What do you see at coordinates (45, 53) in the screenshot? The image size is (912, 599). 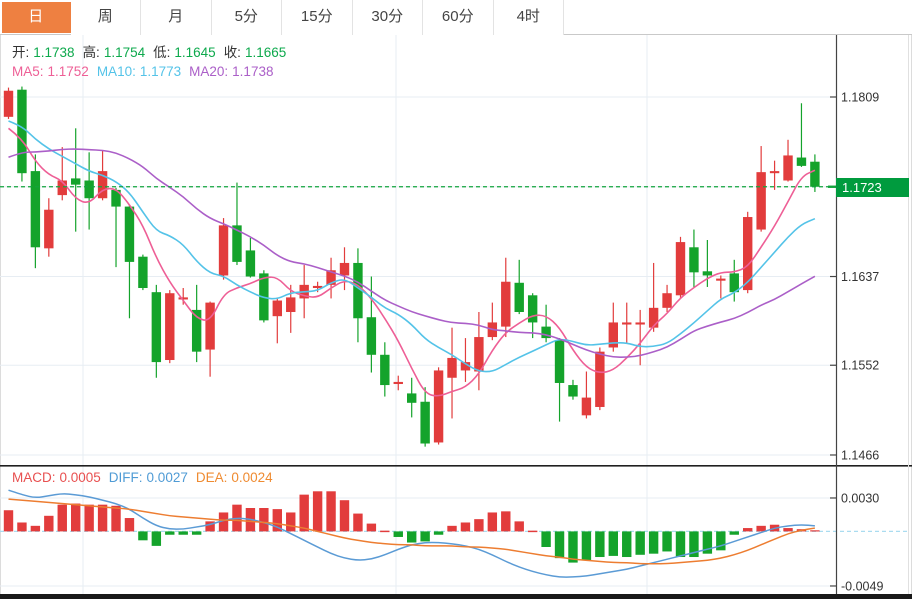 I see `open-legend-item: 开: 1.1738` at bounding box center [45, 53].